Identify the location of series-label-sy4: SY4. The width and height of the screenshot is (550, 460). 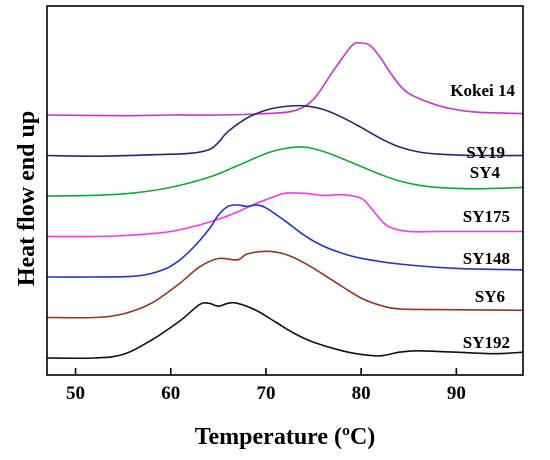
(485, 172).